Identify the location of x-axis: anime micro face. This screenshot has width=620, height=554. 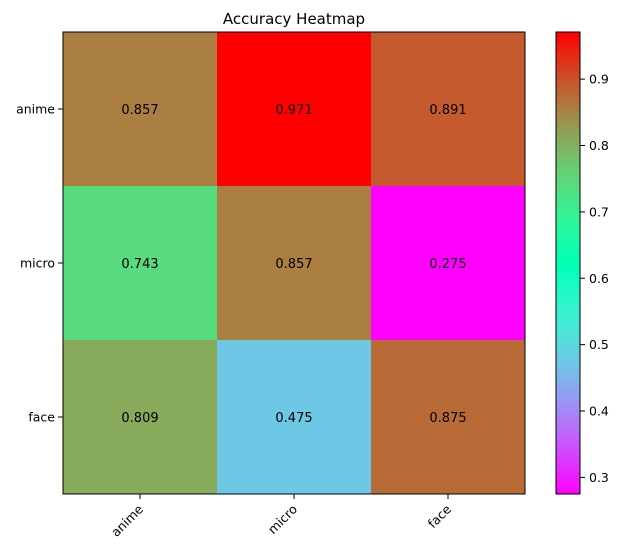
(281, 517).